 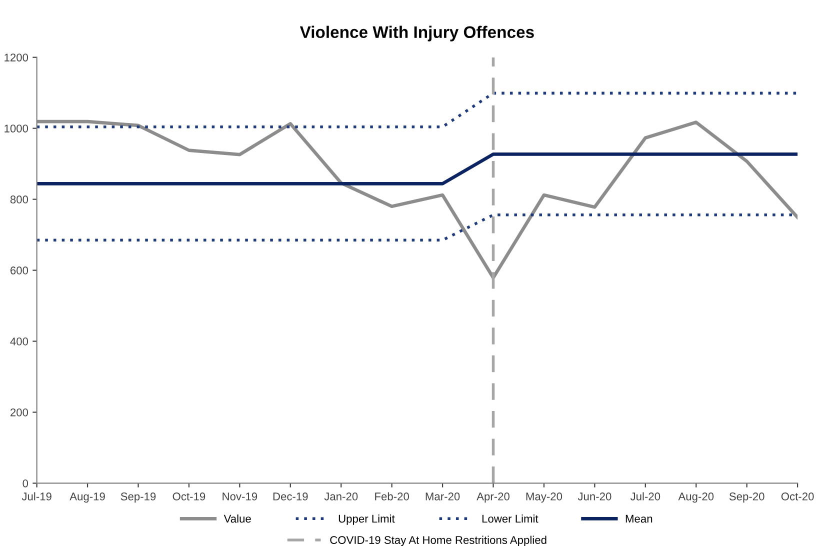 What do you see at coordinates (493, 497) in the screenshot?
I see `x-tick-label: Apr-20` at bounding box center [493, 497].